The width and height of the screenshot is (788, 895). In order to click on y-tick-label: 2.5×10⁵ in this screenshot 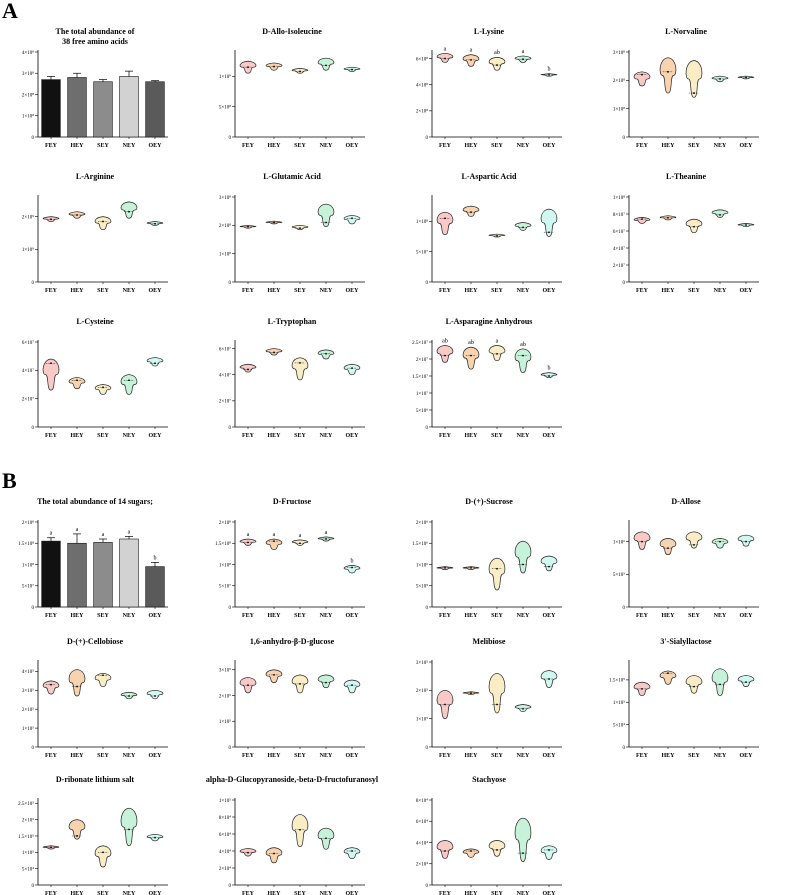, I will do `click(26, 804)`.